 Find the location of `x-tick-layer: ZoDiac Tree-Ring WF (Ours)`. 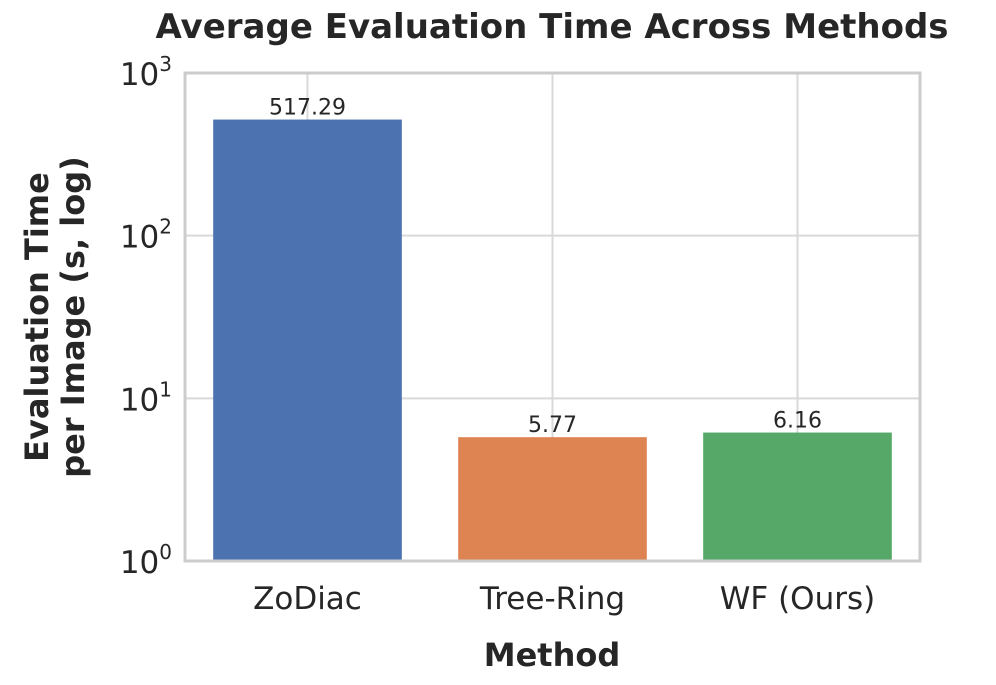

x-tick-layer: ZoDiac Tree-Ring WF (Ours) is located at coordinates (564, 599).